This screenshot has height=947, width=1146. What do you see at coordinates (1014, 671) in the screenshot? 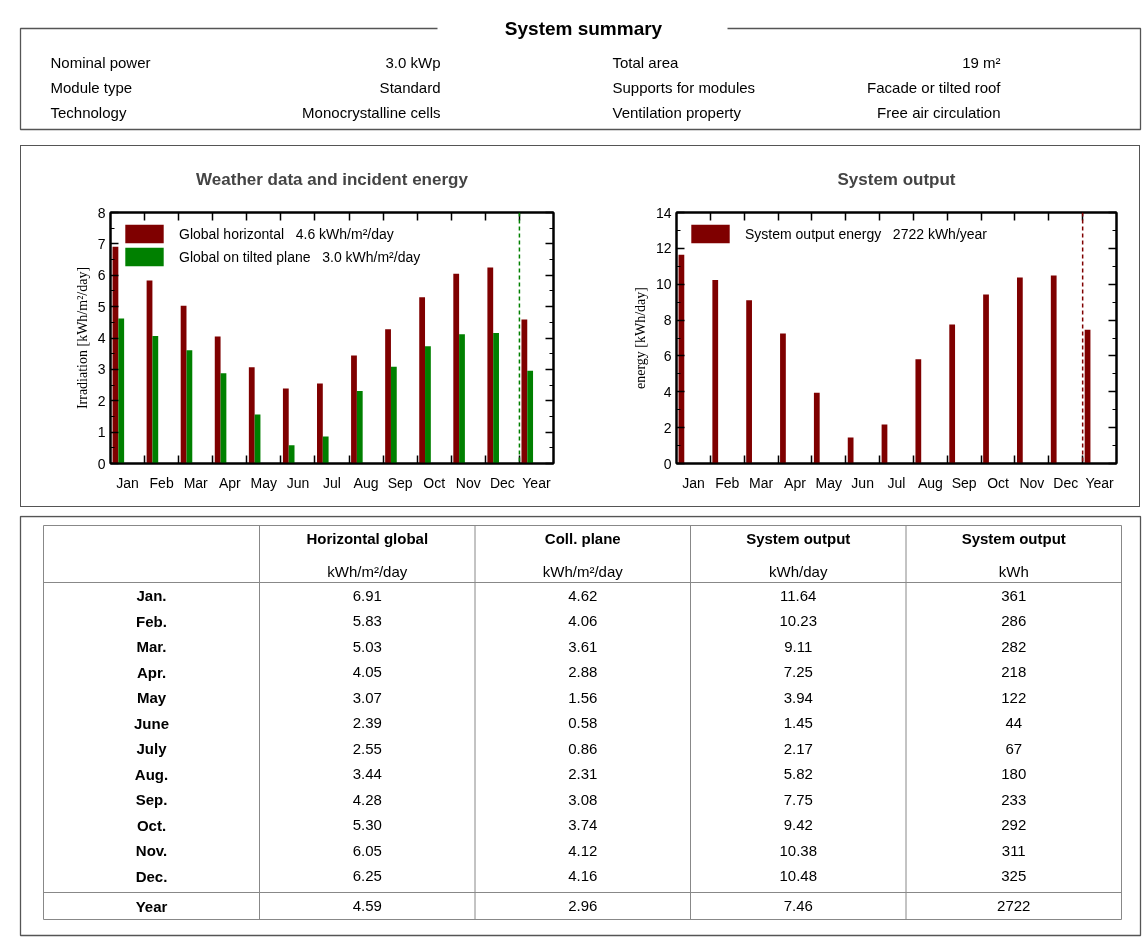
I see `data-label: 218` at bounding box center [1014, 671].